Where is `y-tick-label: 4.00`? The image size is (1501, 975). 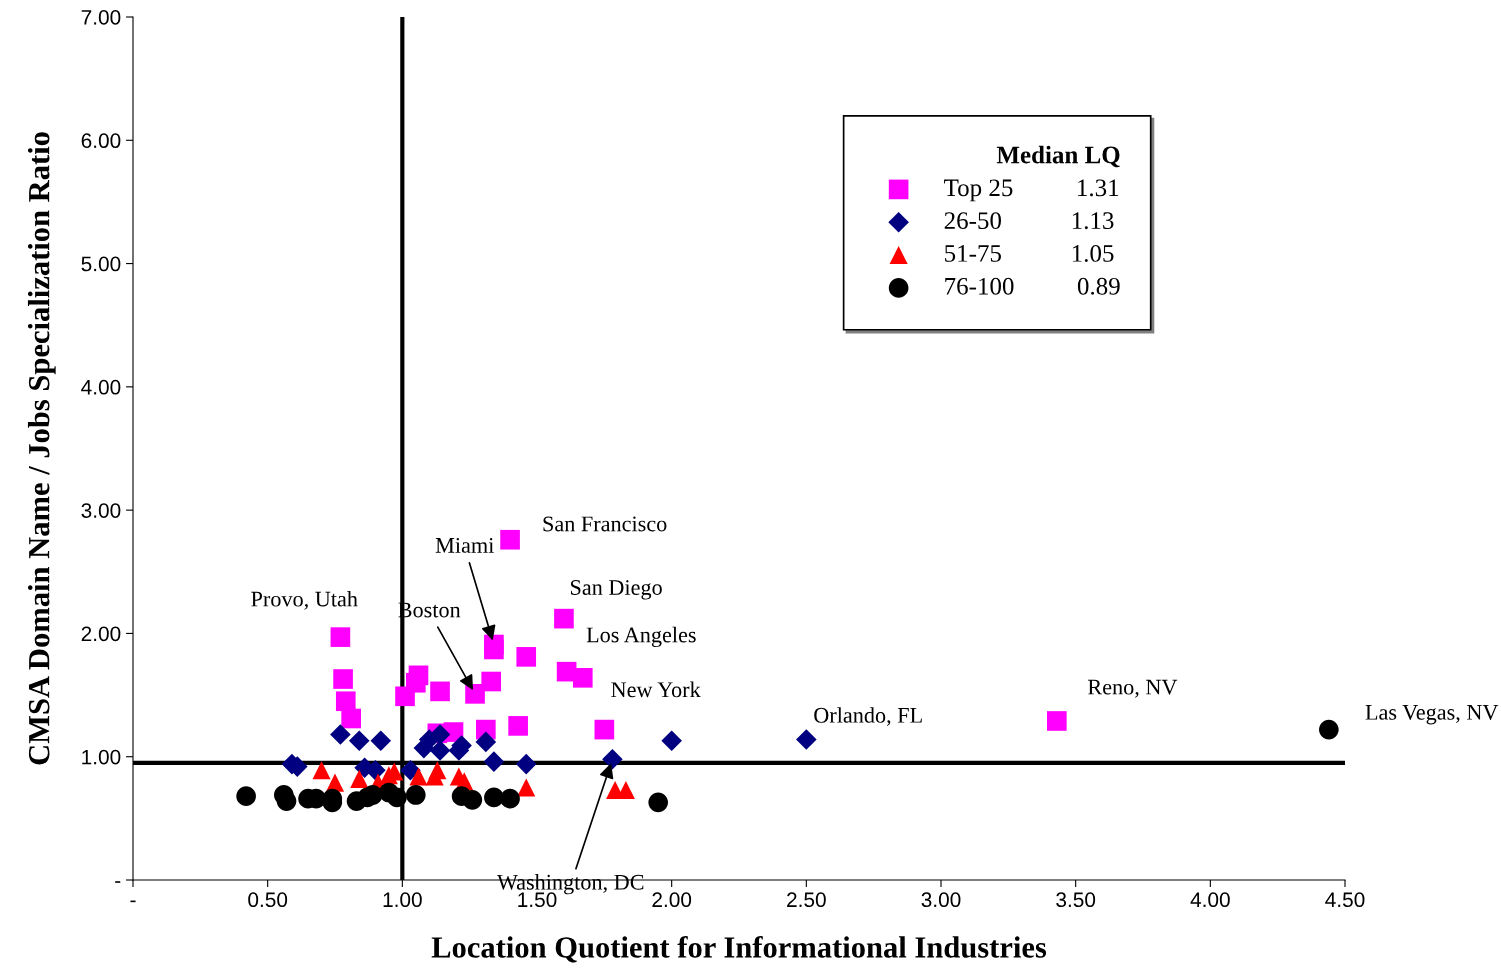
y-tick-label: 4.00 is located at coordinates (101, 387).